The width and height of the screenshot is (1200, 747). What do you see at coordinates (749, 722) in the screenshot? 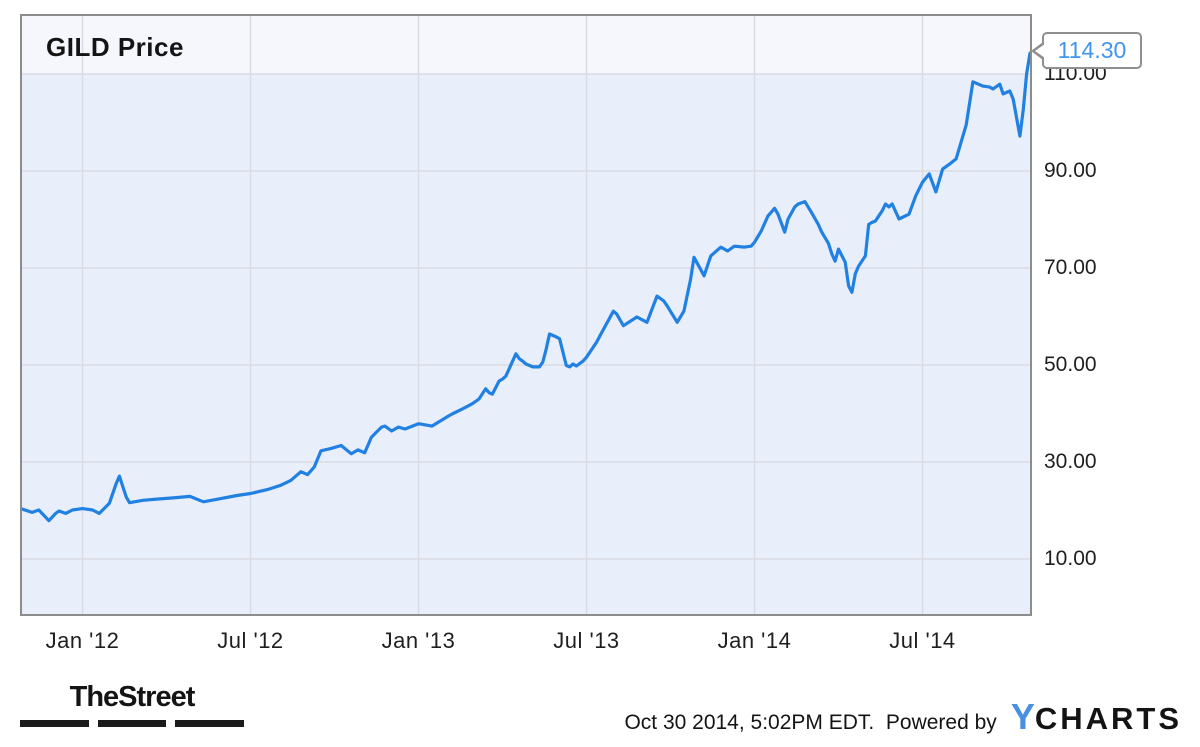
I see `timestamp-value: Oct 30 2014, 5:02PM EDT.` at bounding box center [749, 722].